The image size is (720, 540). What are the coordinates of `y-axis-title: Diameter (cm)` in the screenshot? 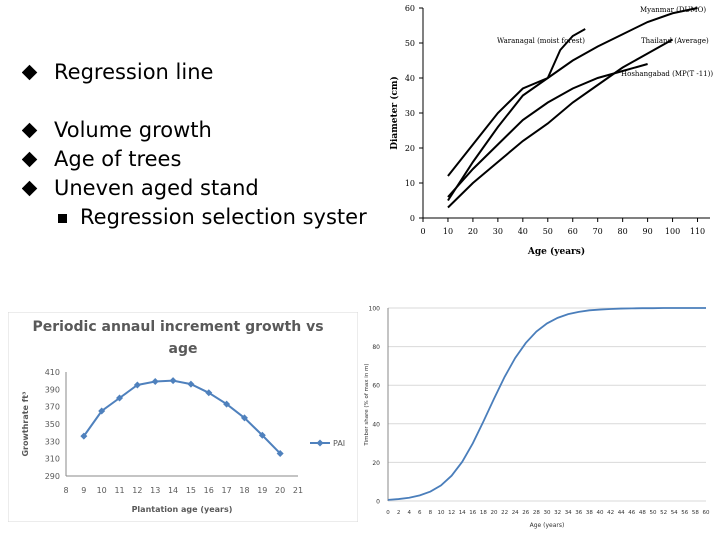 It's located at (394, 113).